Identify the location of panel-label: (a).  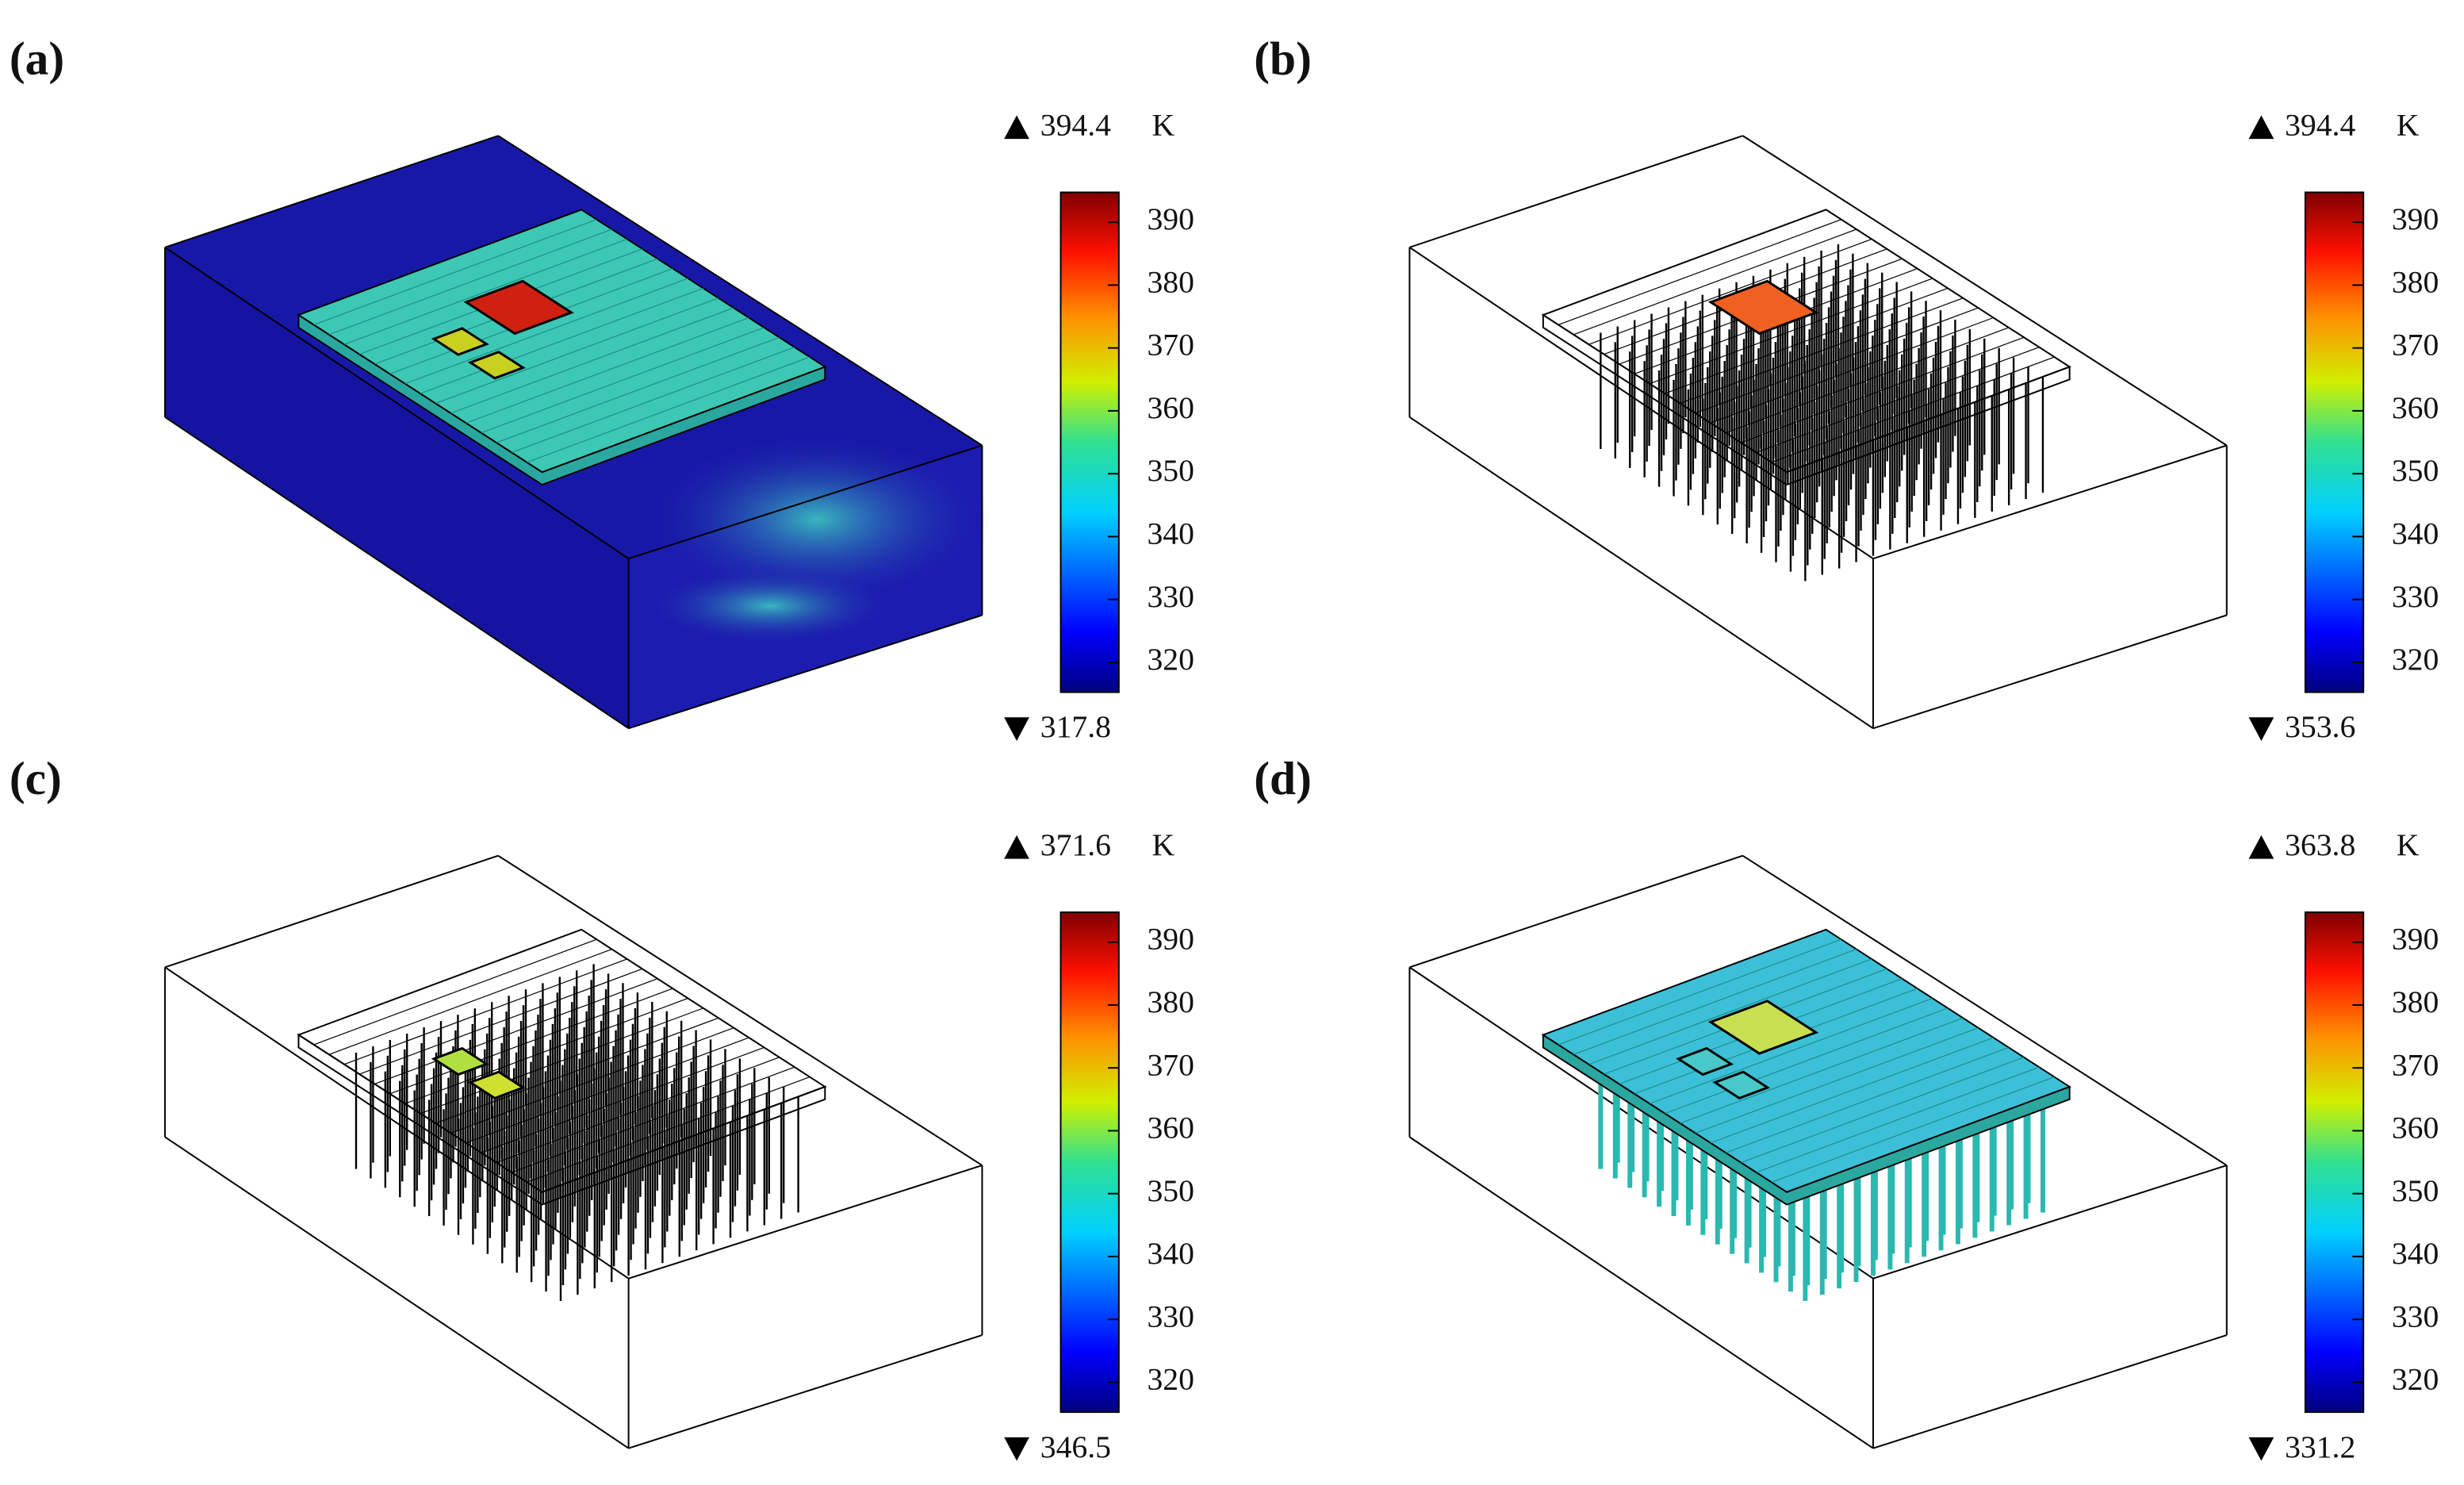
(37, 59).